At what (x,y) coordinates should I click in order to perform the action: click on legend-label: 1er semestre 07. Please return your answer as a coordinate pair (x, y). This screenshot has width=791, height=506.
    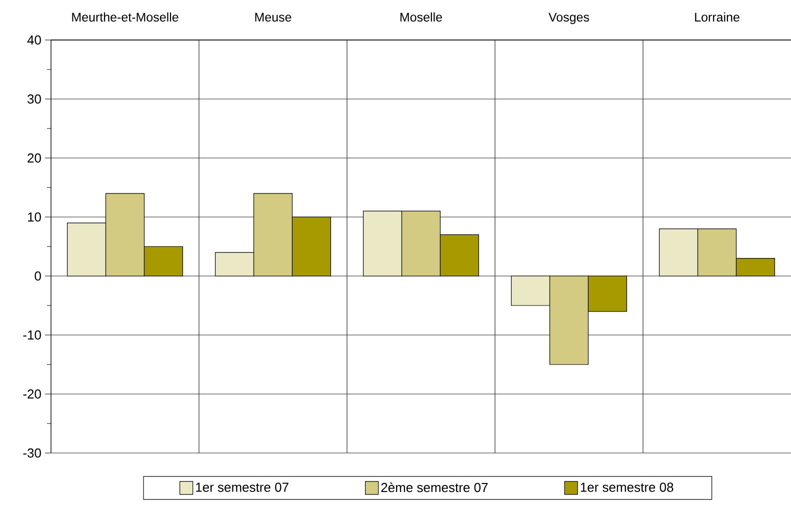
    Looking at the image, I should click on (242, 487).